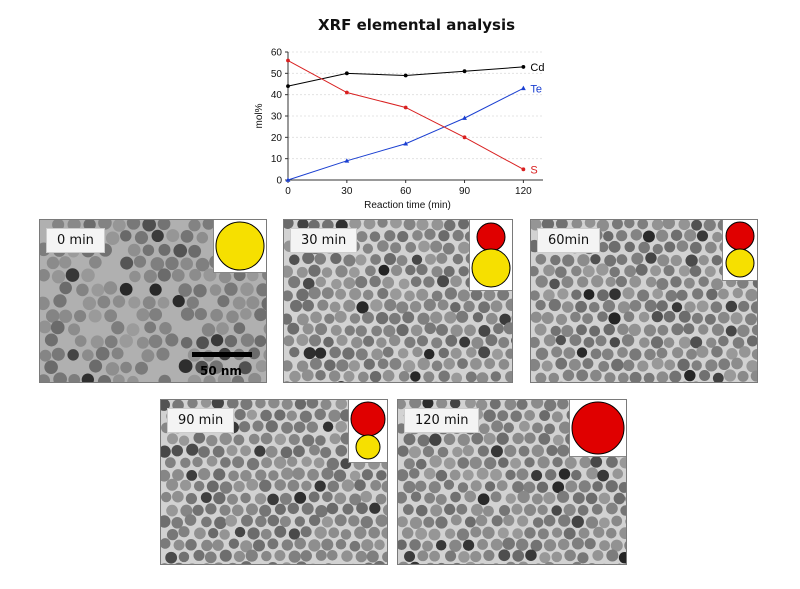 The width and height of the screenshot is (800, 589). Describe the element at coordinates (491, 268) in the screenshot. I see `telluride-sphere` at that location.